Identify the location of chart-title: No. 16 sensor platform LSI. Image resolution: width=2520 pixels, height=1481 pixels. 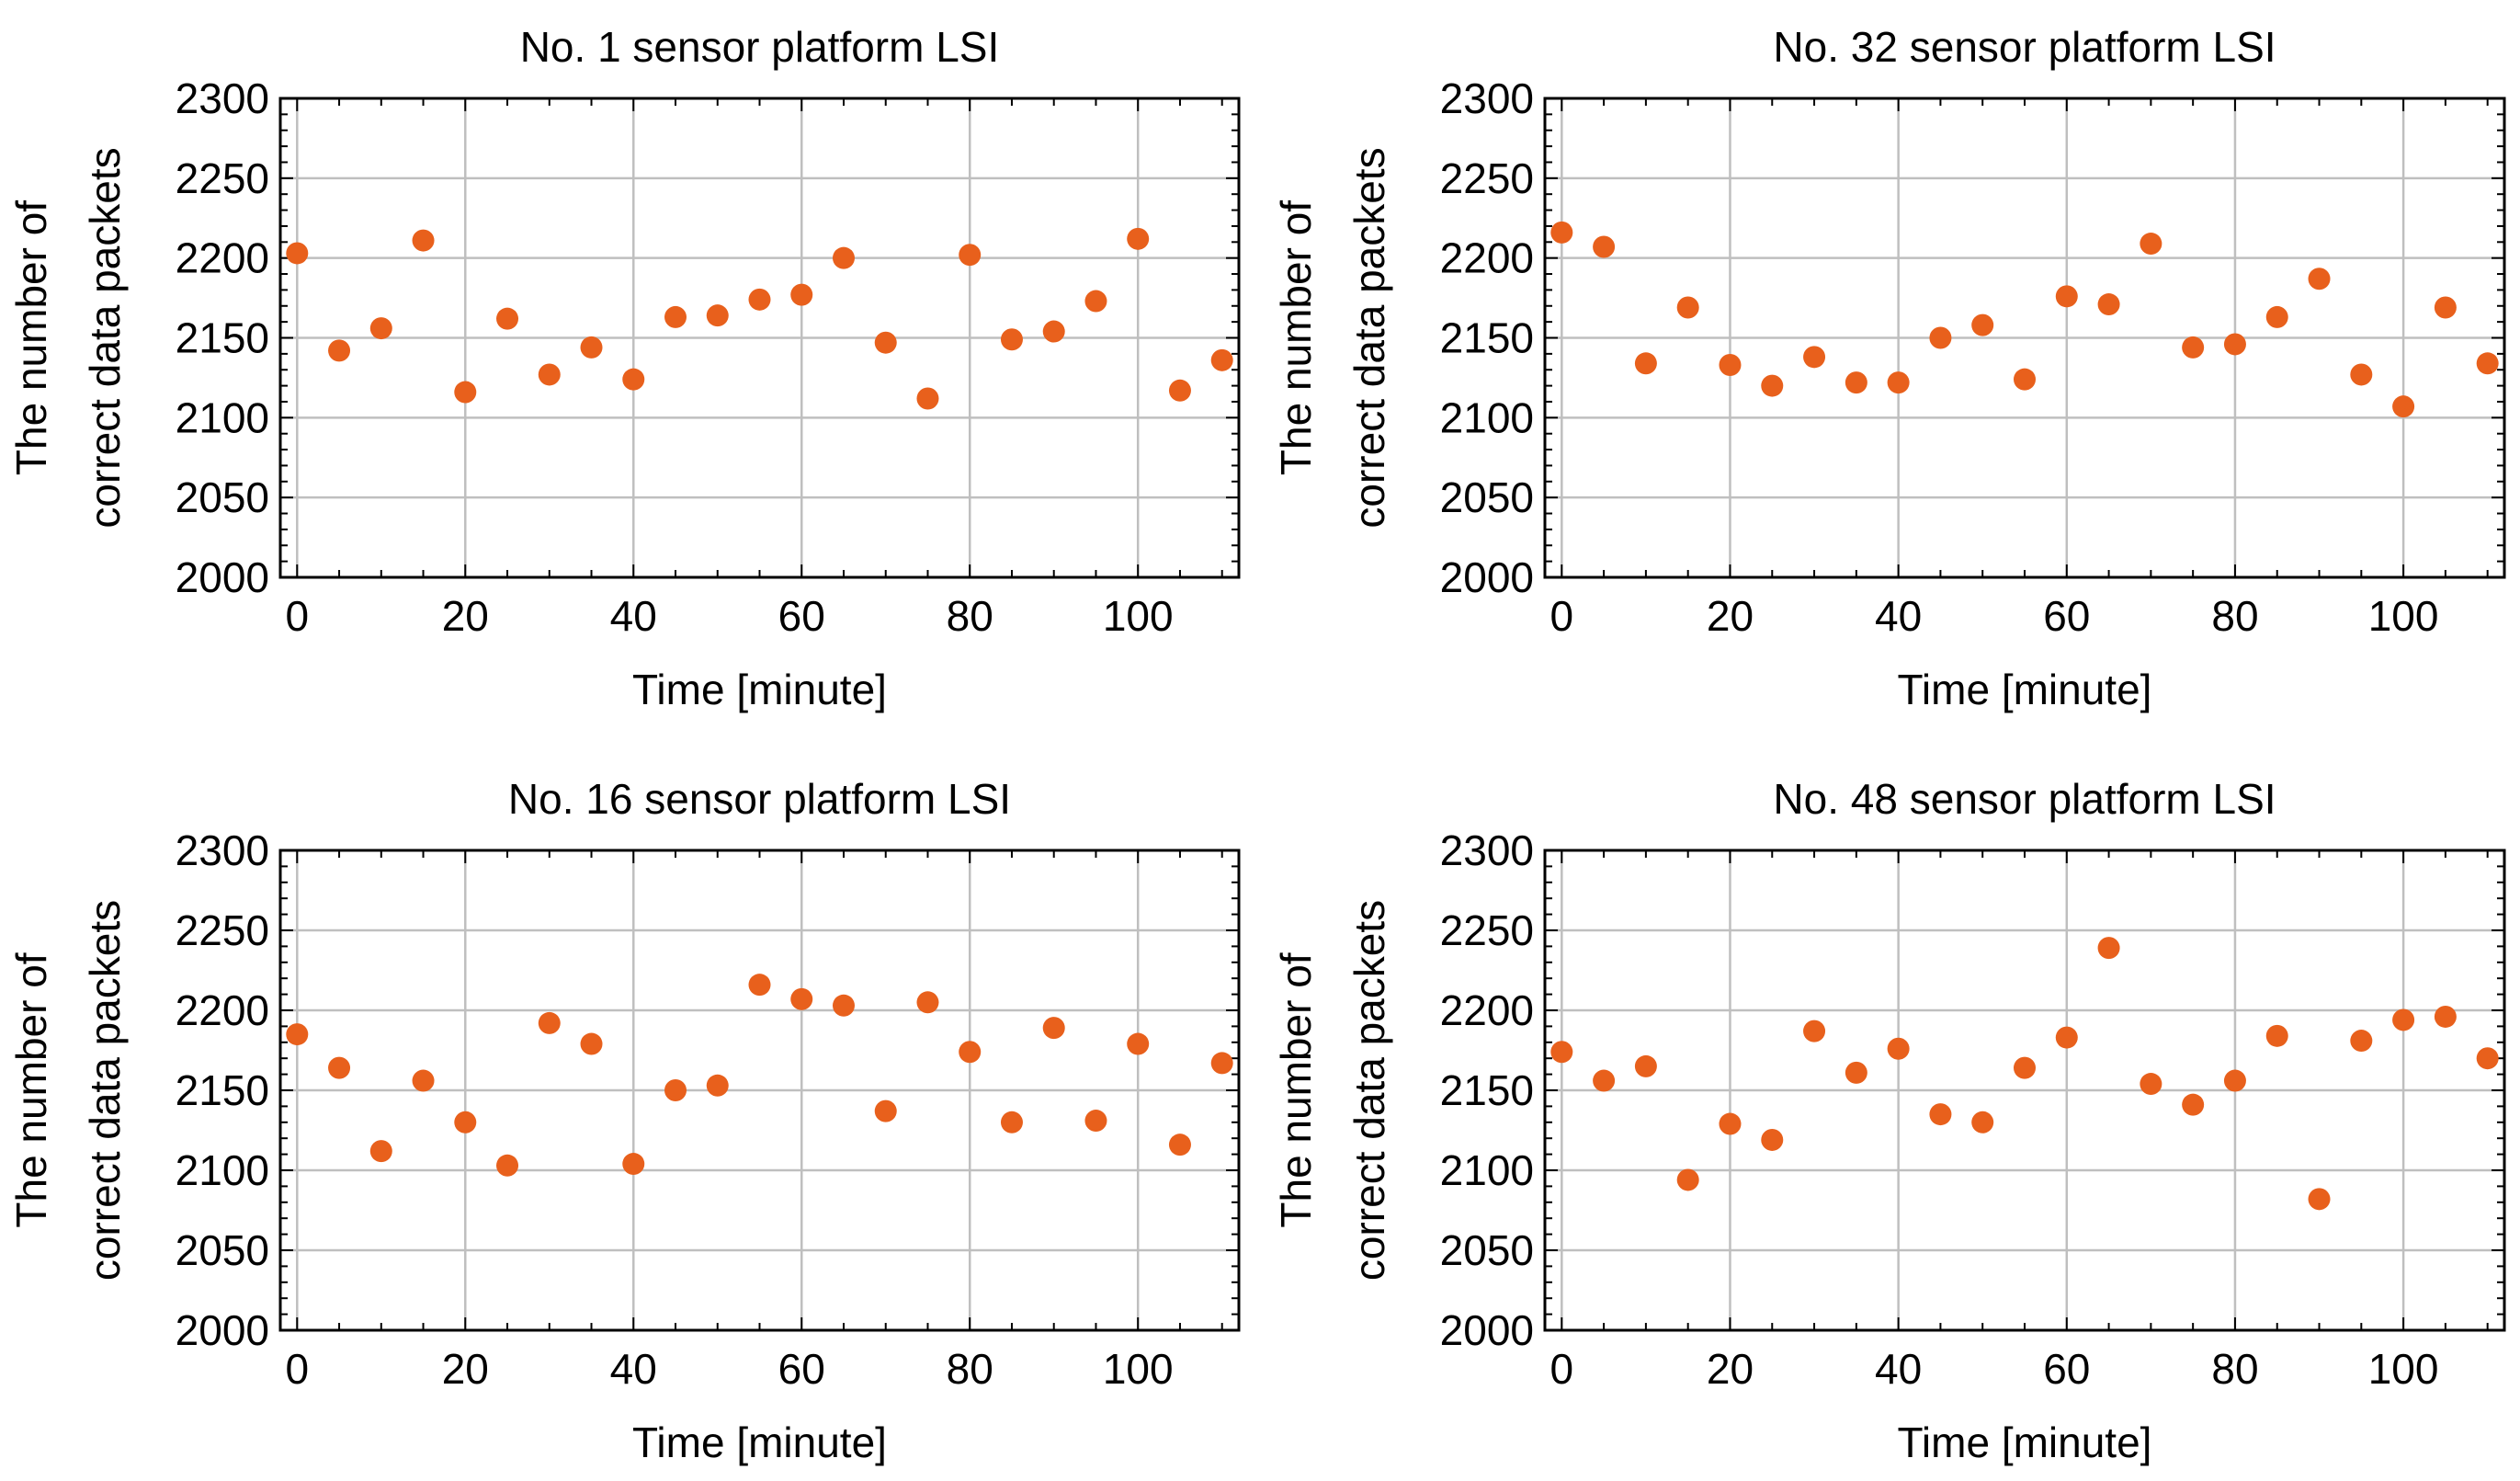
(759, 799).